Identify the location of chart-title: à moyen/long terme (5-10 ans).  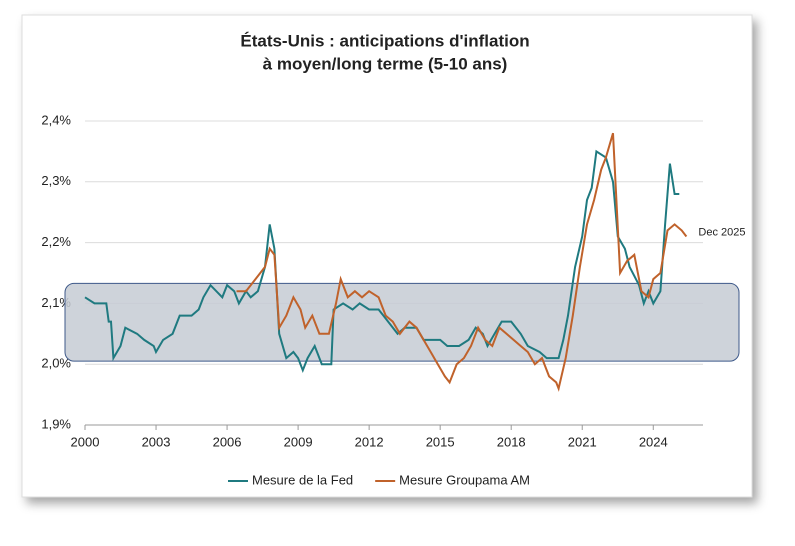
(385, 63).